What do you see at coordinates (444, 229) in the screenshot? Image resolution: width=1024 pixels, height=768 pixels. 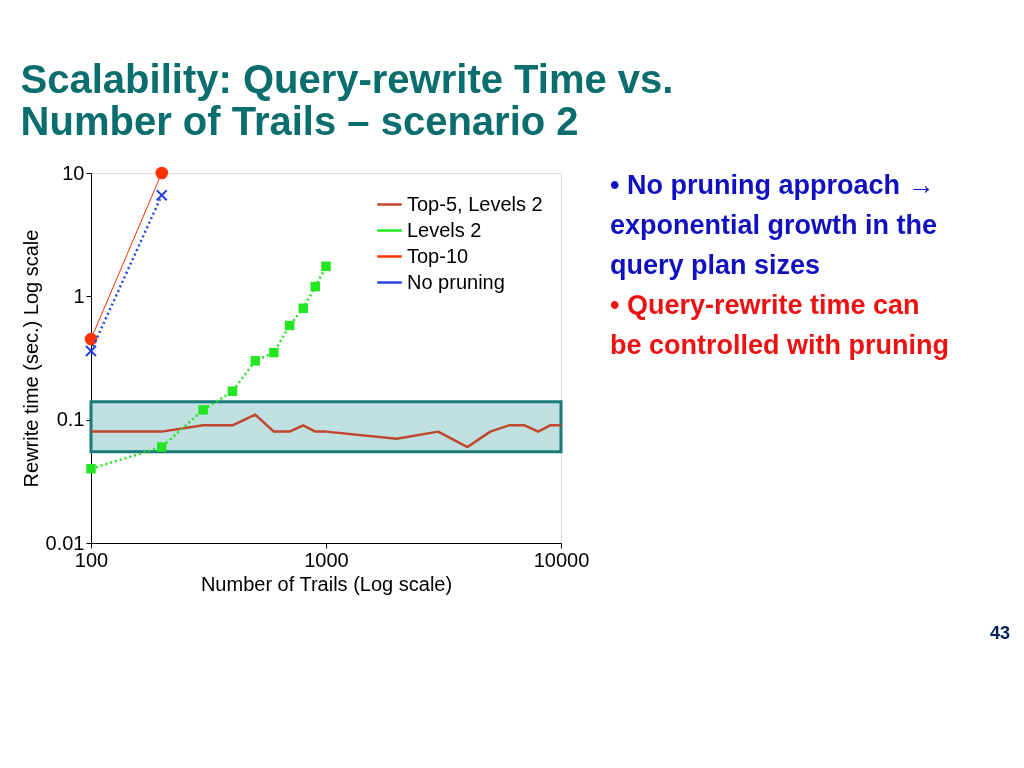 I see `legend-label: Levels 2` at bounding box center [444, 229].